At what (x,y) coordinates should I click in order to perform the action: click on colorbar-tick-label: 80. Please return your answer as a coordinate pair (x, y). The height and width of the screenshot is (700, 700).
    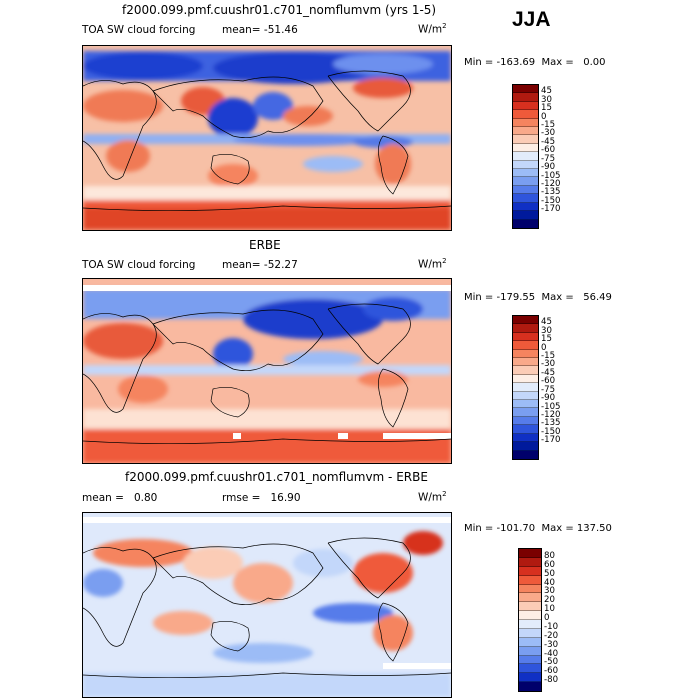
    Looking at the image, I should click on (549, 555).